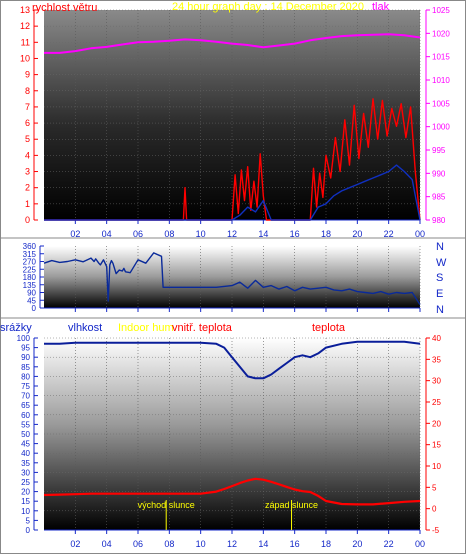 Image resolution: width=466 pixels, height=554 pixels. Describe the element at coordinates (441, 127) in the screenshot. I see `pressure-tick-label: 1000` at that location.